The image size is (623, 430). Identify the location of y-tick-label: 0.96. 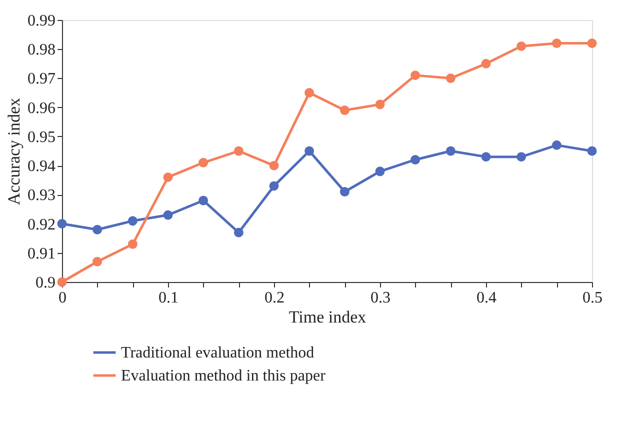
(42, 108).